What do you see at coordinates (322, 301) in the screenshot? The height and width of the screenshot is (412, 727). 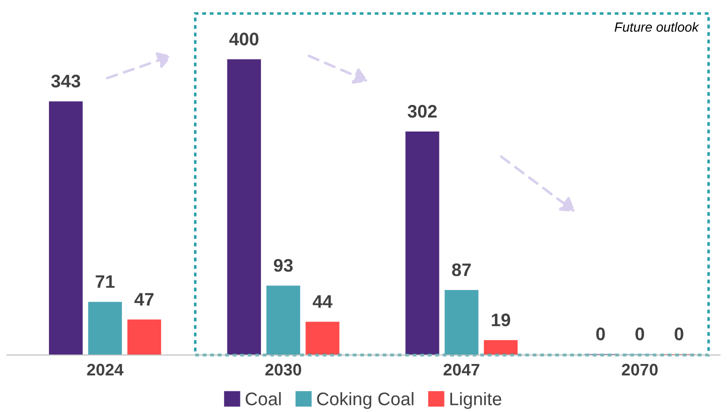 I see `data-label: 44` at bounding box center [322, 301].